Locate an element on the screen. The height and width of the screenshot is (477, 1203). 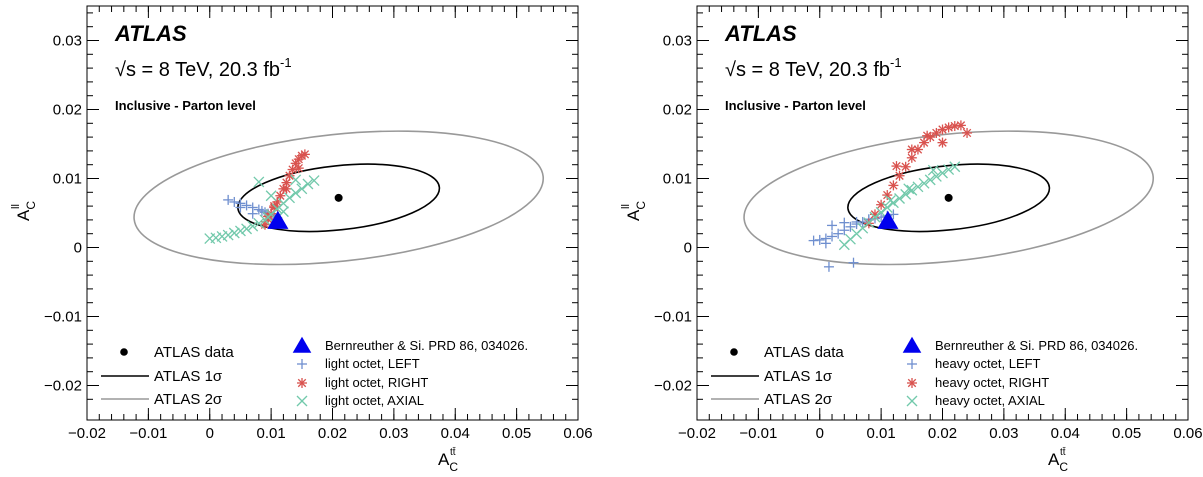
x-tick-label: 0.04 is located at coordinates (1065, 433).